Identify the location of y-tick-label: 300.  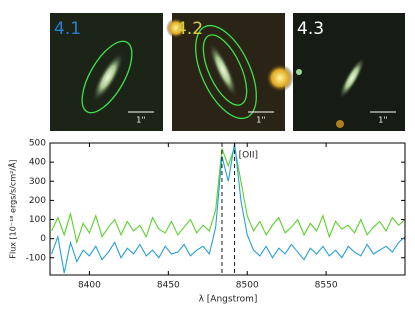
(37, 182).